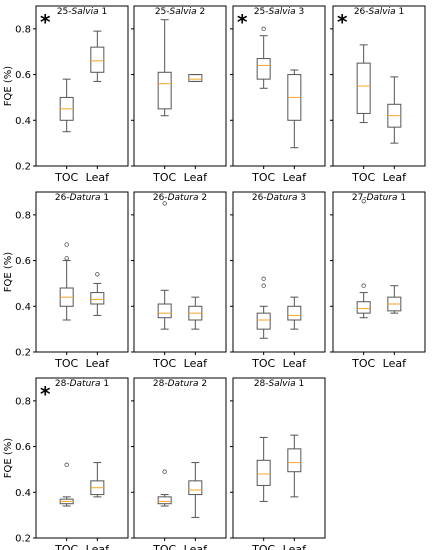  I want to click on panel-title: 25-Salvia 1, so click(82, 12).